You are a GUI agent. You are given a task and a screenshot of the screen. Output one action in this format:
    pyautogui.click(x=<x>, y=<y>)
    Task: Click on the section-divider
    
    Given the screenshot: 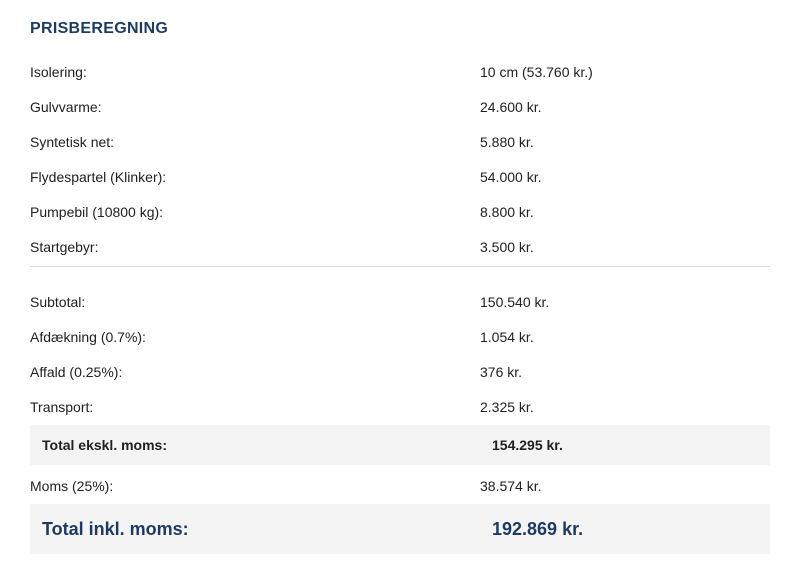 What is the action you would take?
    pyautogui.click(x=400, y=266)
    